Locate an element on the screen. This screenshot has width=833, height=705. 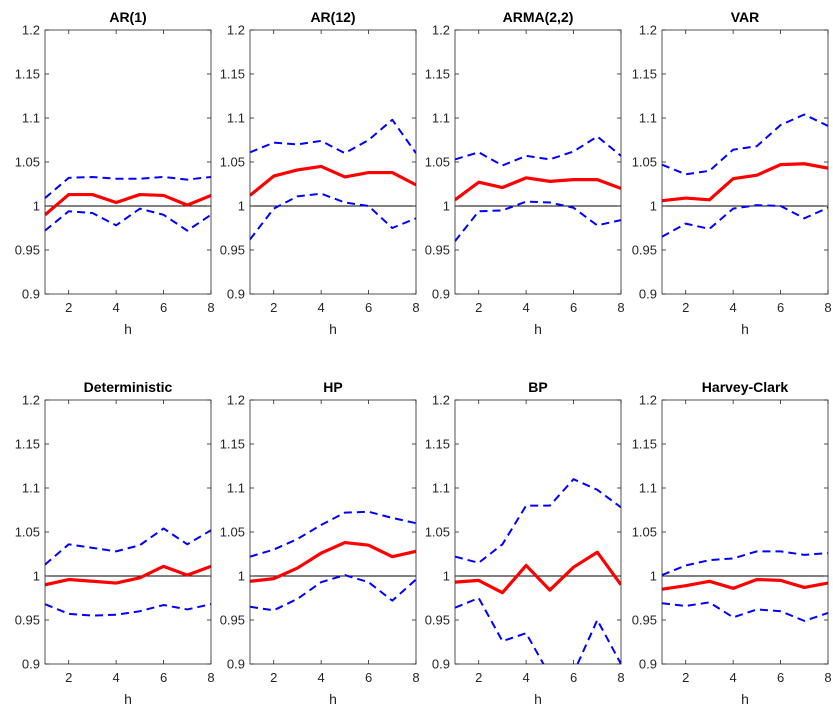
panel-title: AR(12) is located at coordinates (332, 17).